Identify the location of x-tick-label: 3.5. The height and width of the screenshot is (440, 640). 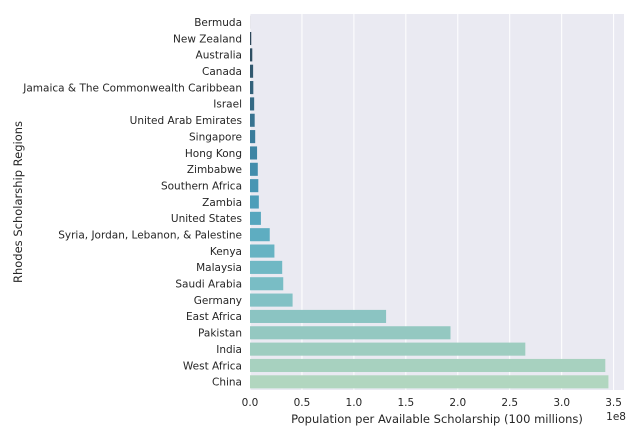
(613, 403).